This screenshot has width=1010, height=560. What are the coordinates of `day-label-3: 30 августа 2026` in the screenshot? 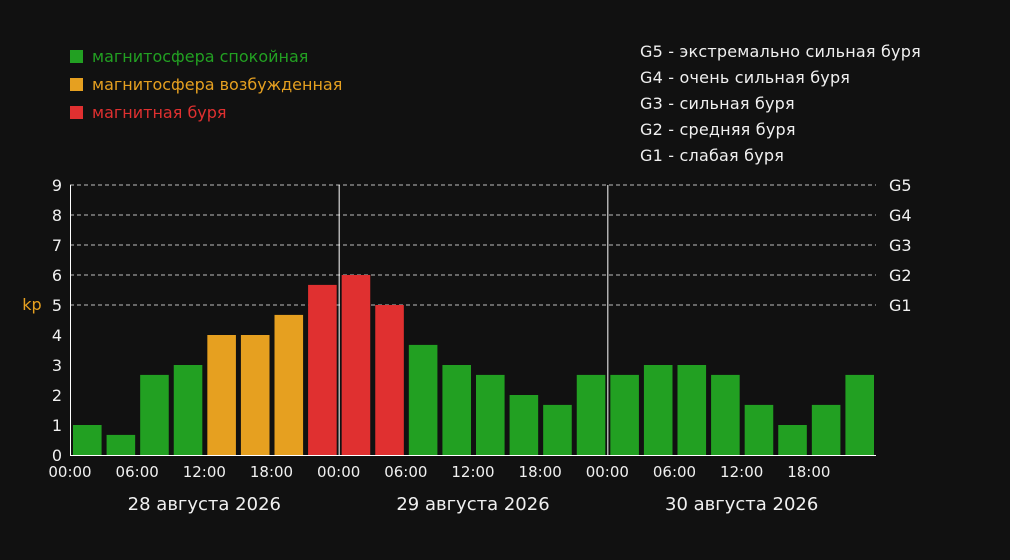 It's located at (741, 504).